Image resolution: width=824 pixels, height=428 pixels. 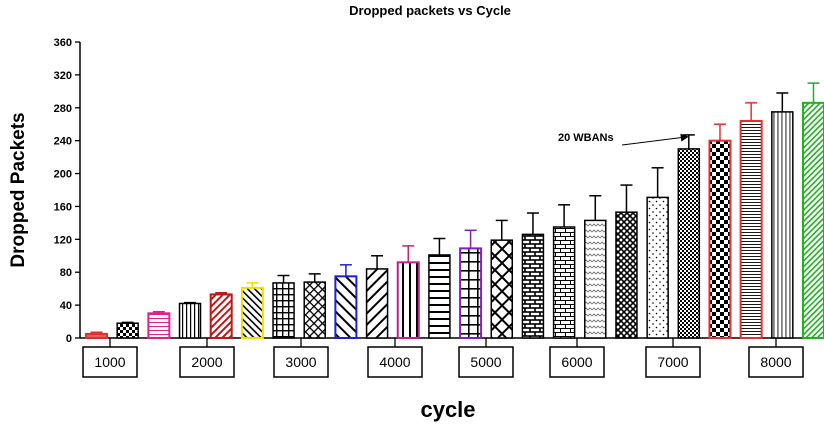 What do you see at coordinates (447, 409) in the screenshot?
I see `x-axis-label: cycle` at bounding box center [447, 409].